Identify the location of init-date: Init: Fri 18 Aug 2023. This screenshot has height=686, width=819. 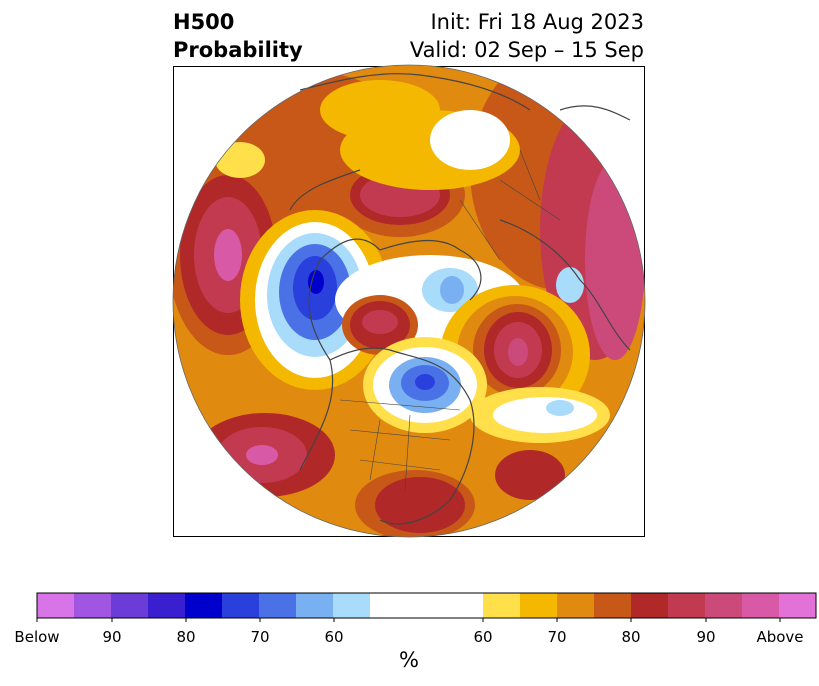
(537, 22).